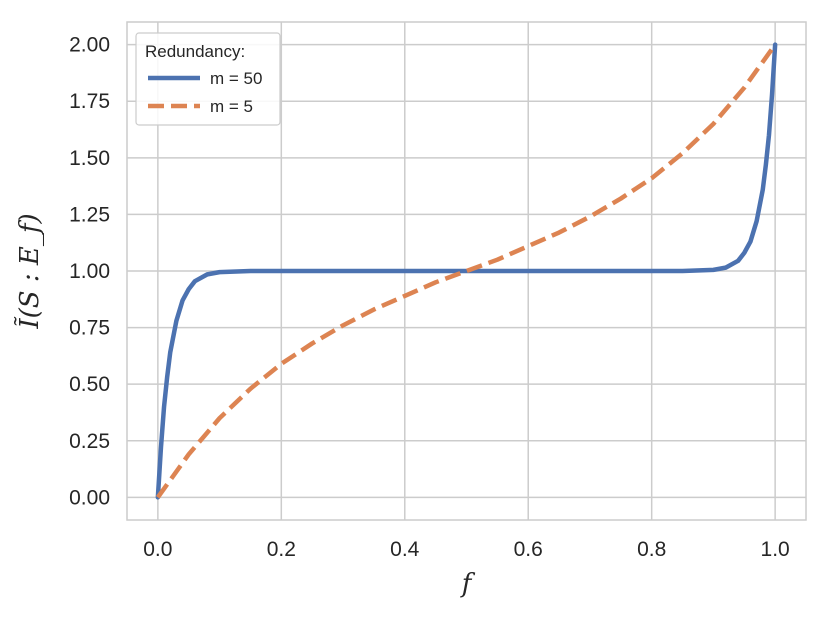 This screenshot has height=623, width=830. I want to click on legend-box, so click(208, 79).